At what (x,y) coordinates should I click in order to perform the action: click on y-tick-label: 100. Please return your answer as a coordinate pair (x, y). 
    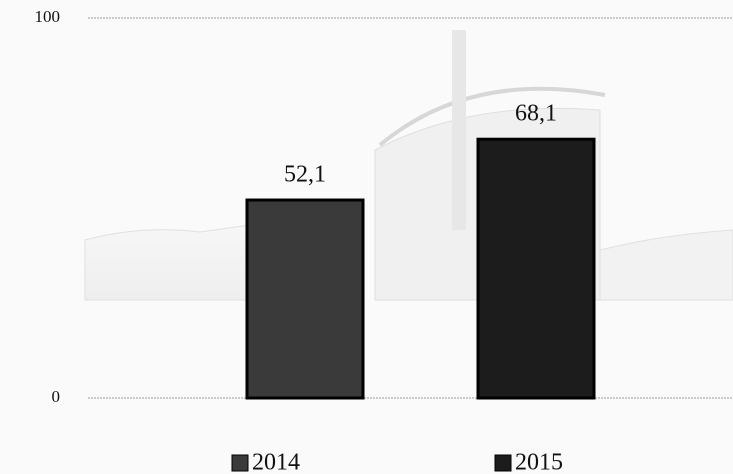
    Looking at the image, I should click on (48, 16).